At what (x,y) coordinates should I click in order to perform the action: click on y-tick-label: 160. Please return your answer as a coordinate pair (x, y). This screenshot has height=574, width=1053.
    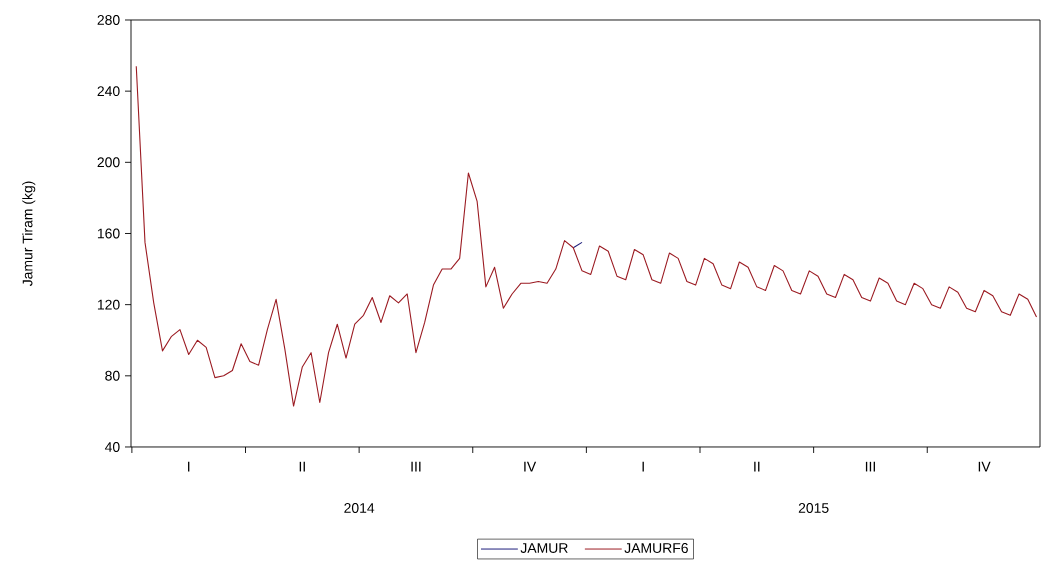
    Looking at the image, I should click on (108, 233).